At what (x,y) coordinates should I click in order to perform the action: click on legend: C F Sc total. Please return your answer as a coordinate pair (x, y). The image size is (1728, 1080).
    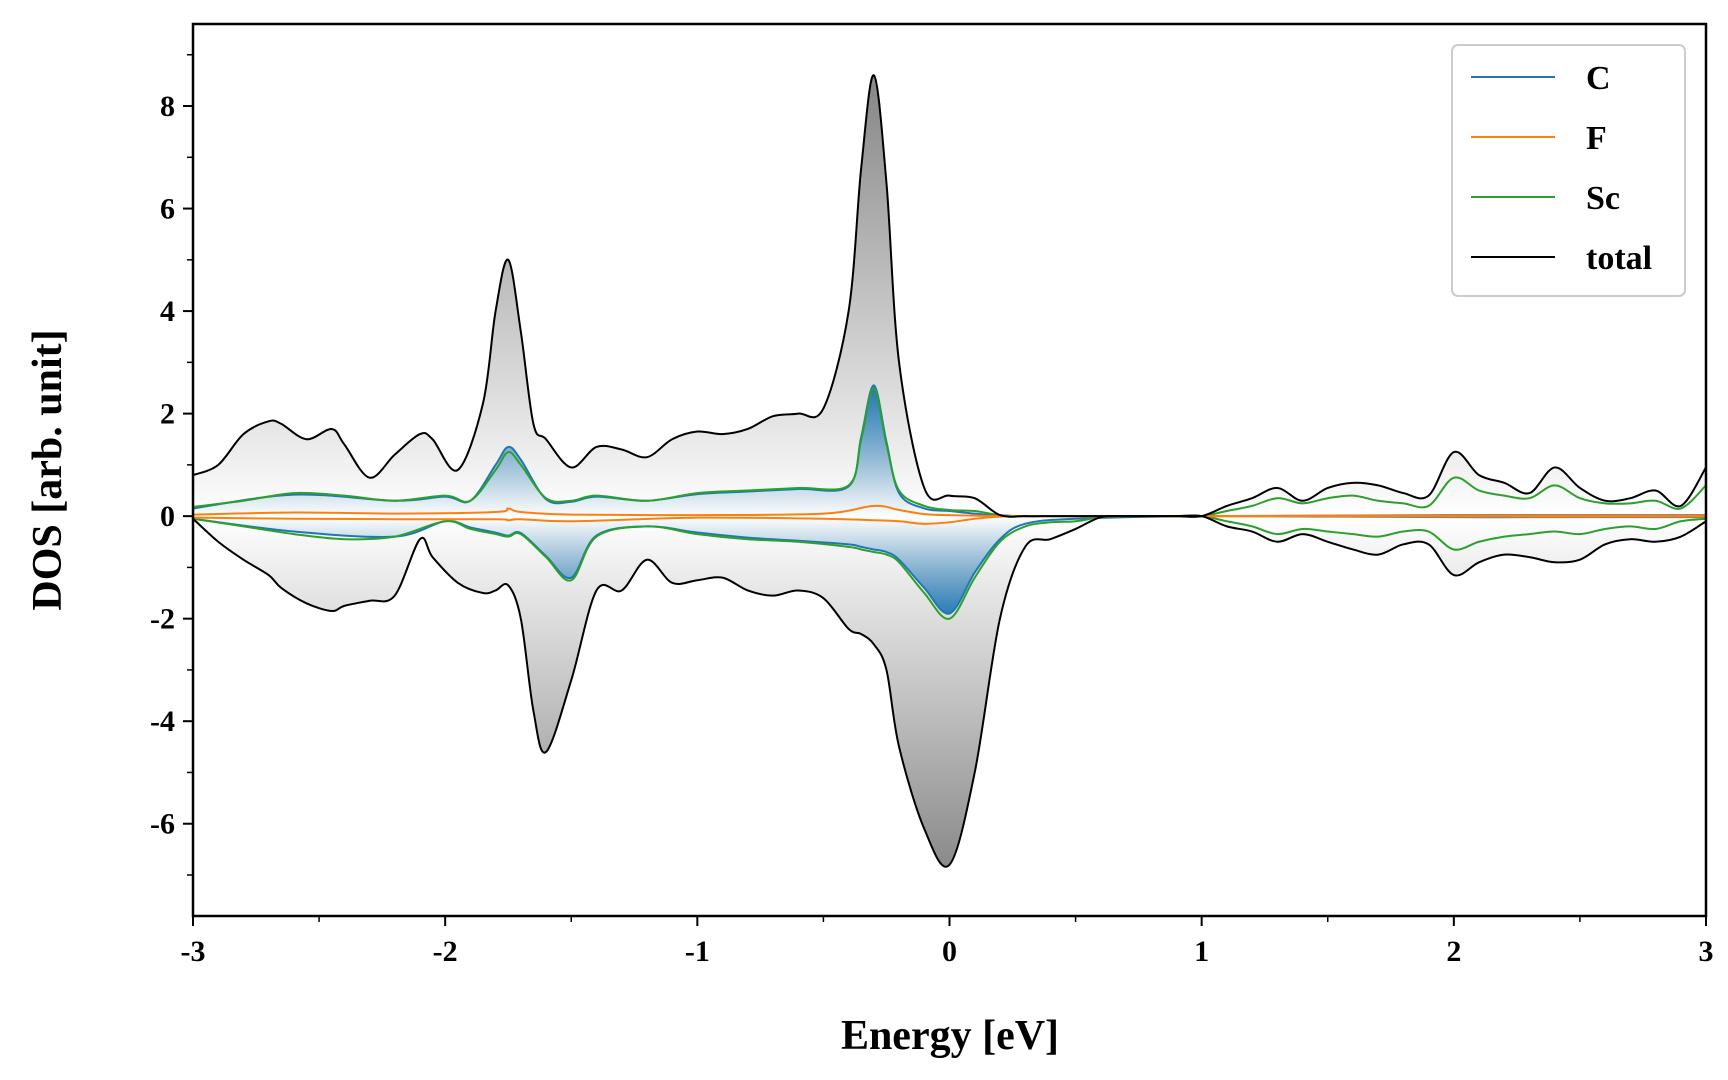
    Looking at the image, I should click on (1568, 170).